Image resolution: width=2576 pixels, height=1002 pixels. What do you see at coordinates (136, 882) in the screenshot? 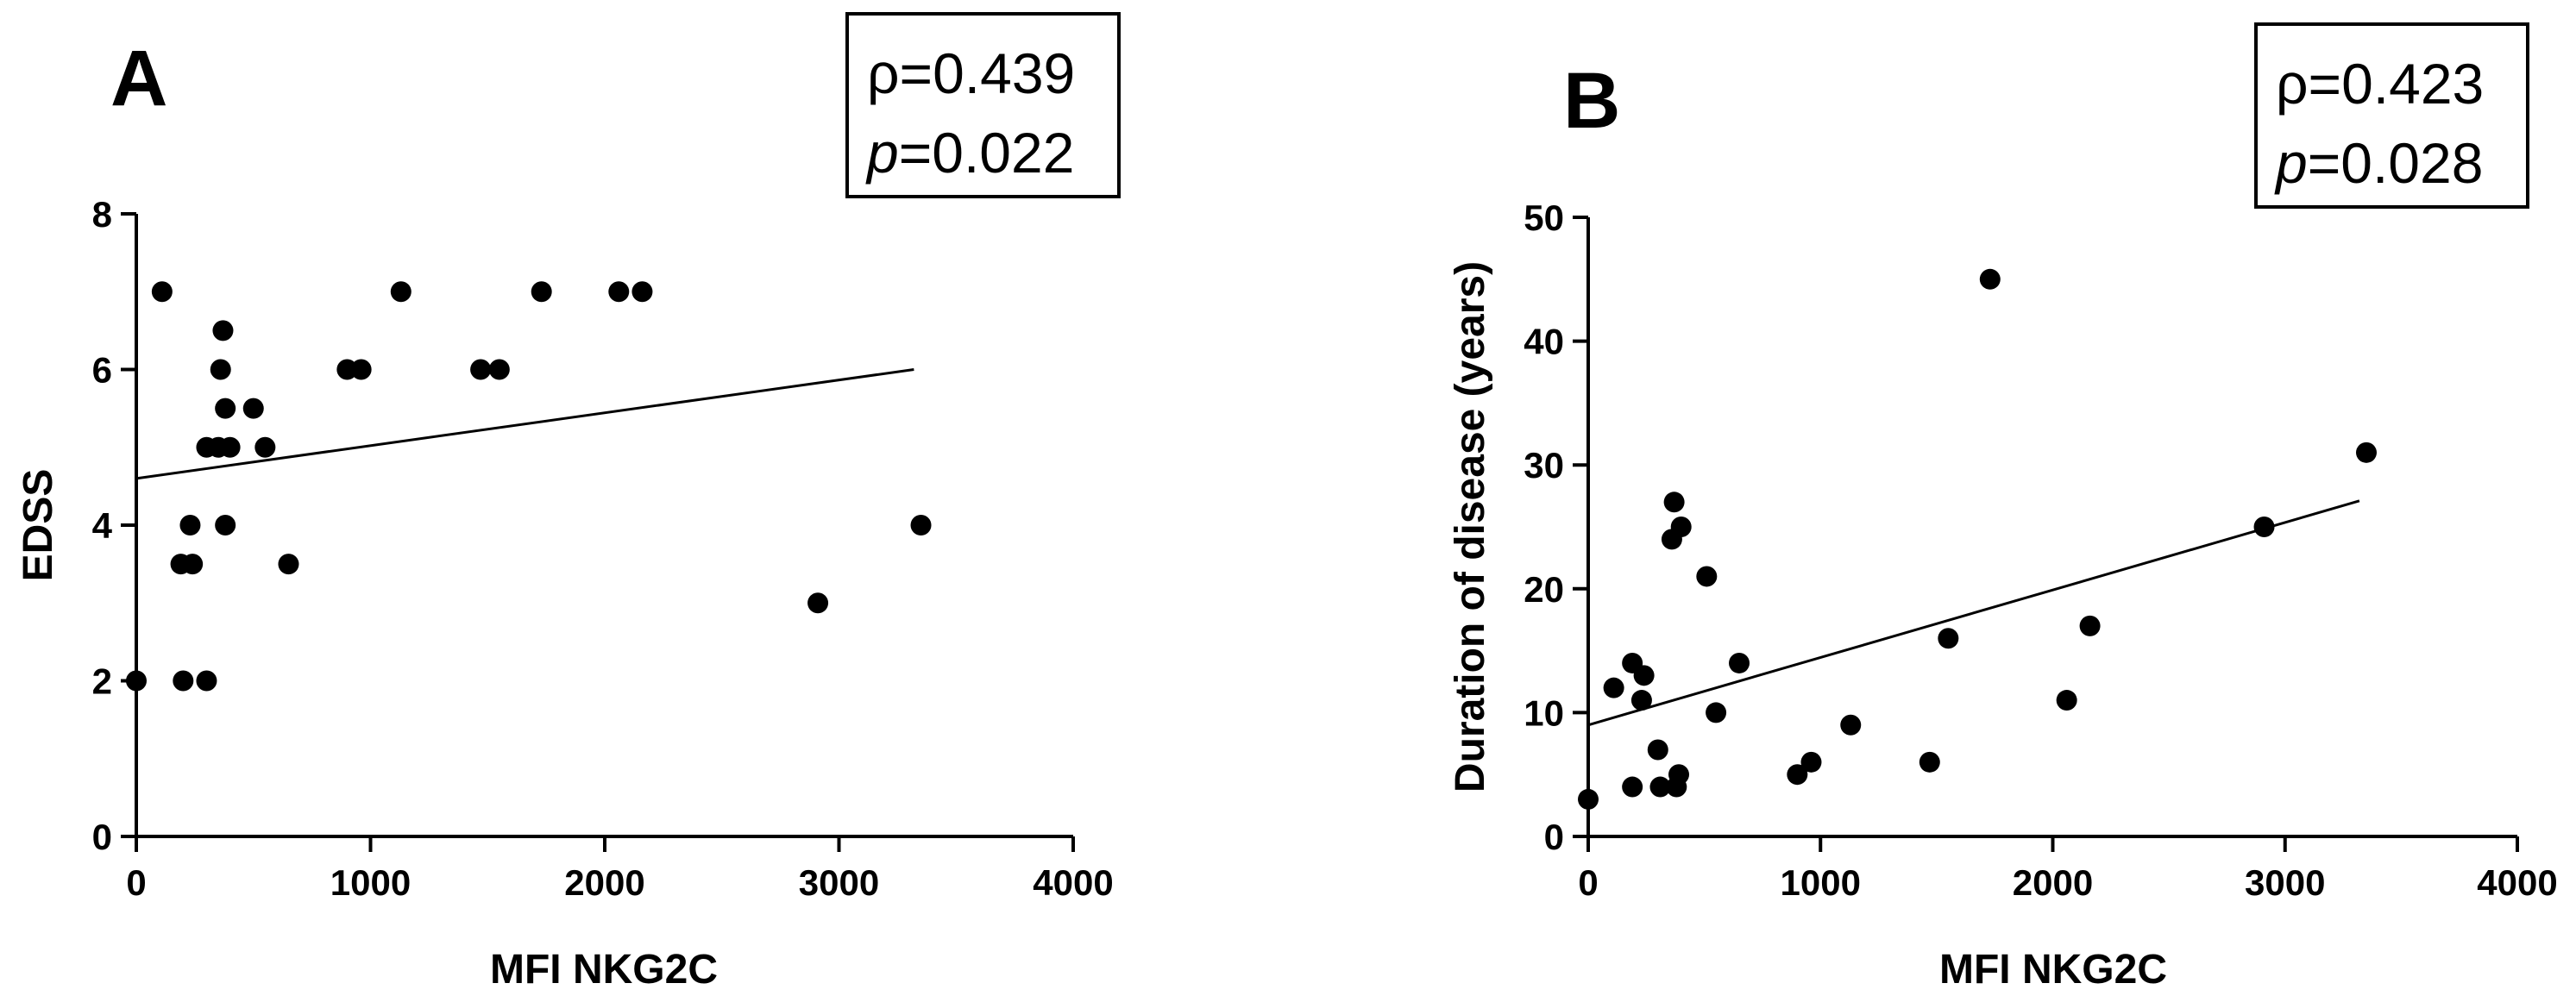
I see `x-tick-label-a-0: 0` at bounding box center [136, 882].